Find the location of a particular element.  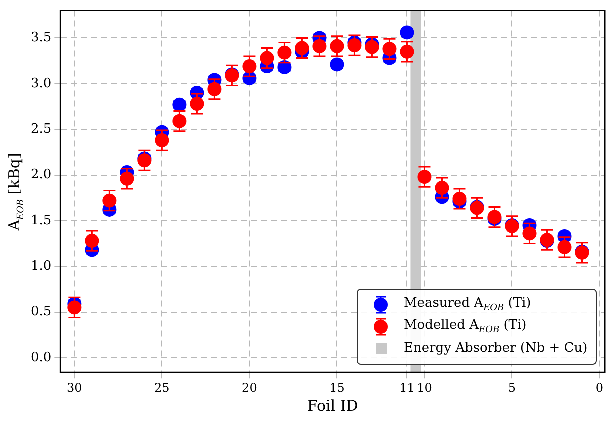

y-tick-label: 1.0 is located at coordinates (41, 266).